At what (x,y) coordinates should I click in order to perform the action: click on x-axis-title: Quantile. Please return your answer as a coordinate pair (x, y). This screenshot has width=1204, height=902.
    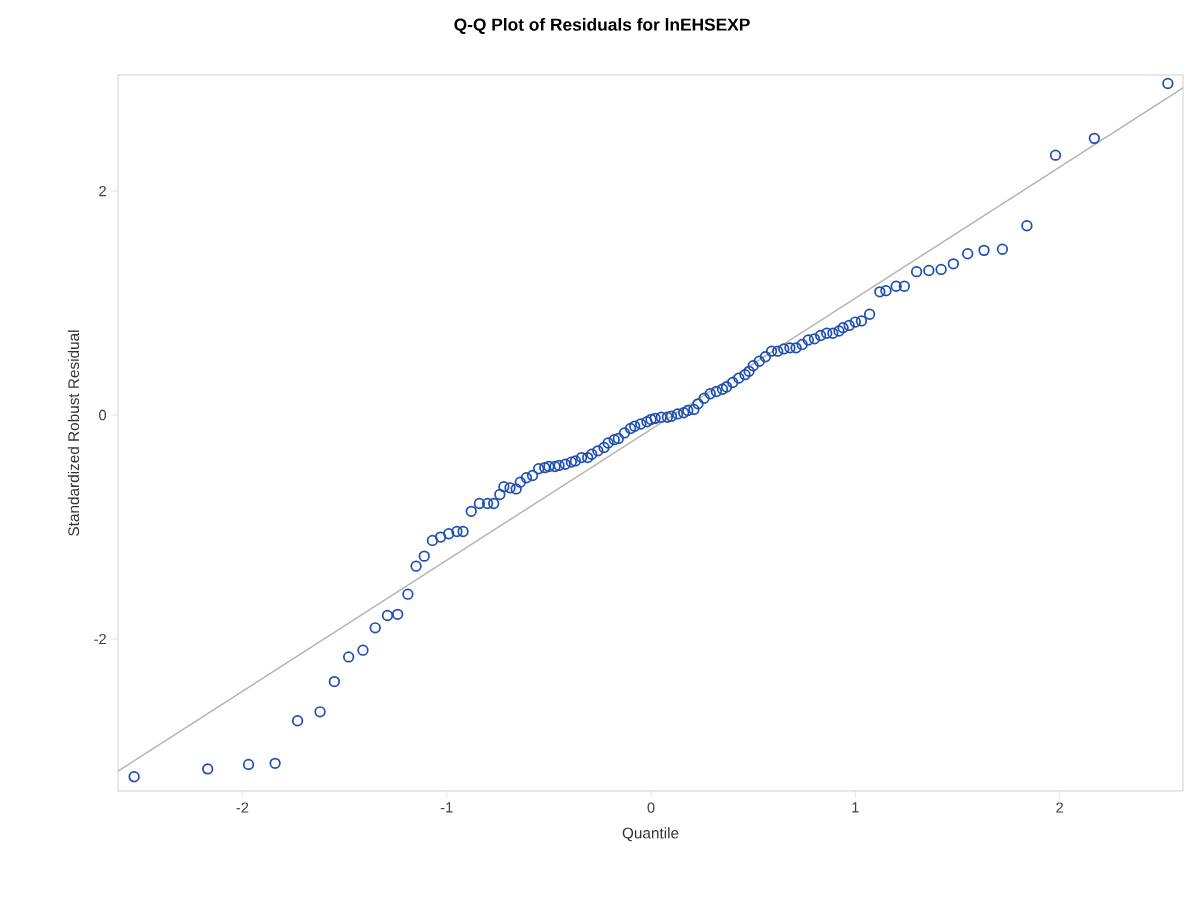
    Looking at the image, I should click on (650, 834).